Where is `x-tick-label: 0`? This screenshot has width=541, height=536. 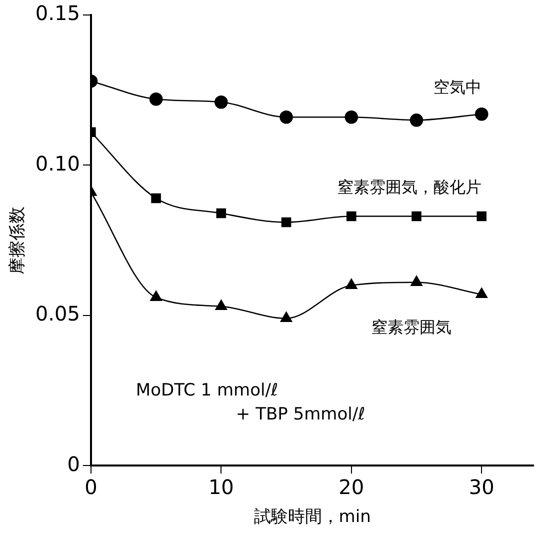 x-tick-label: 0 is located at coordinates (91, 486).